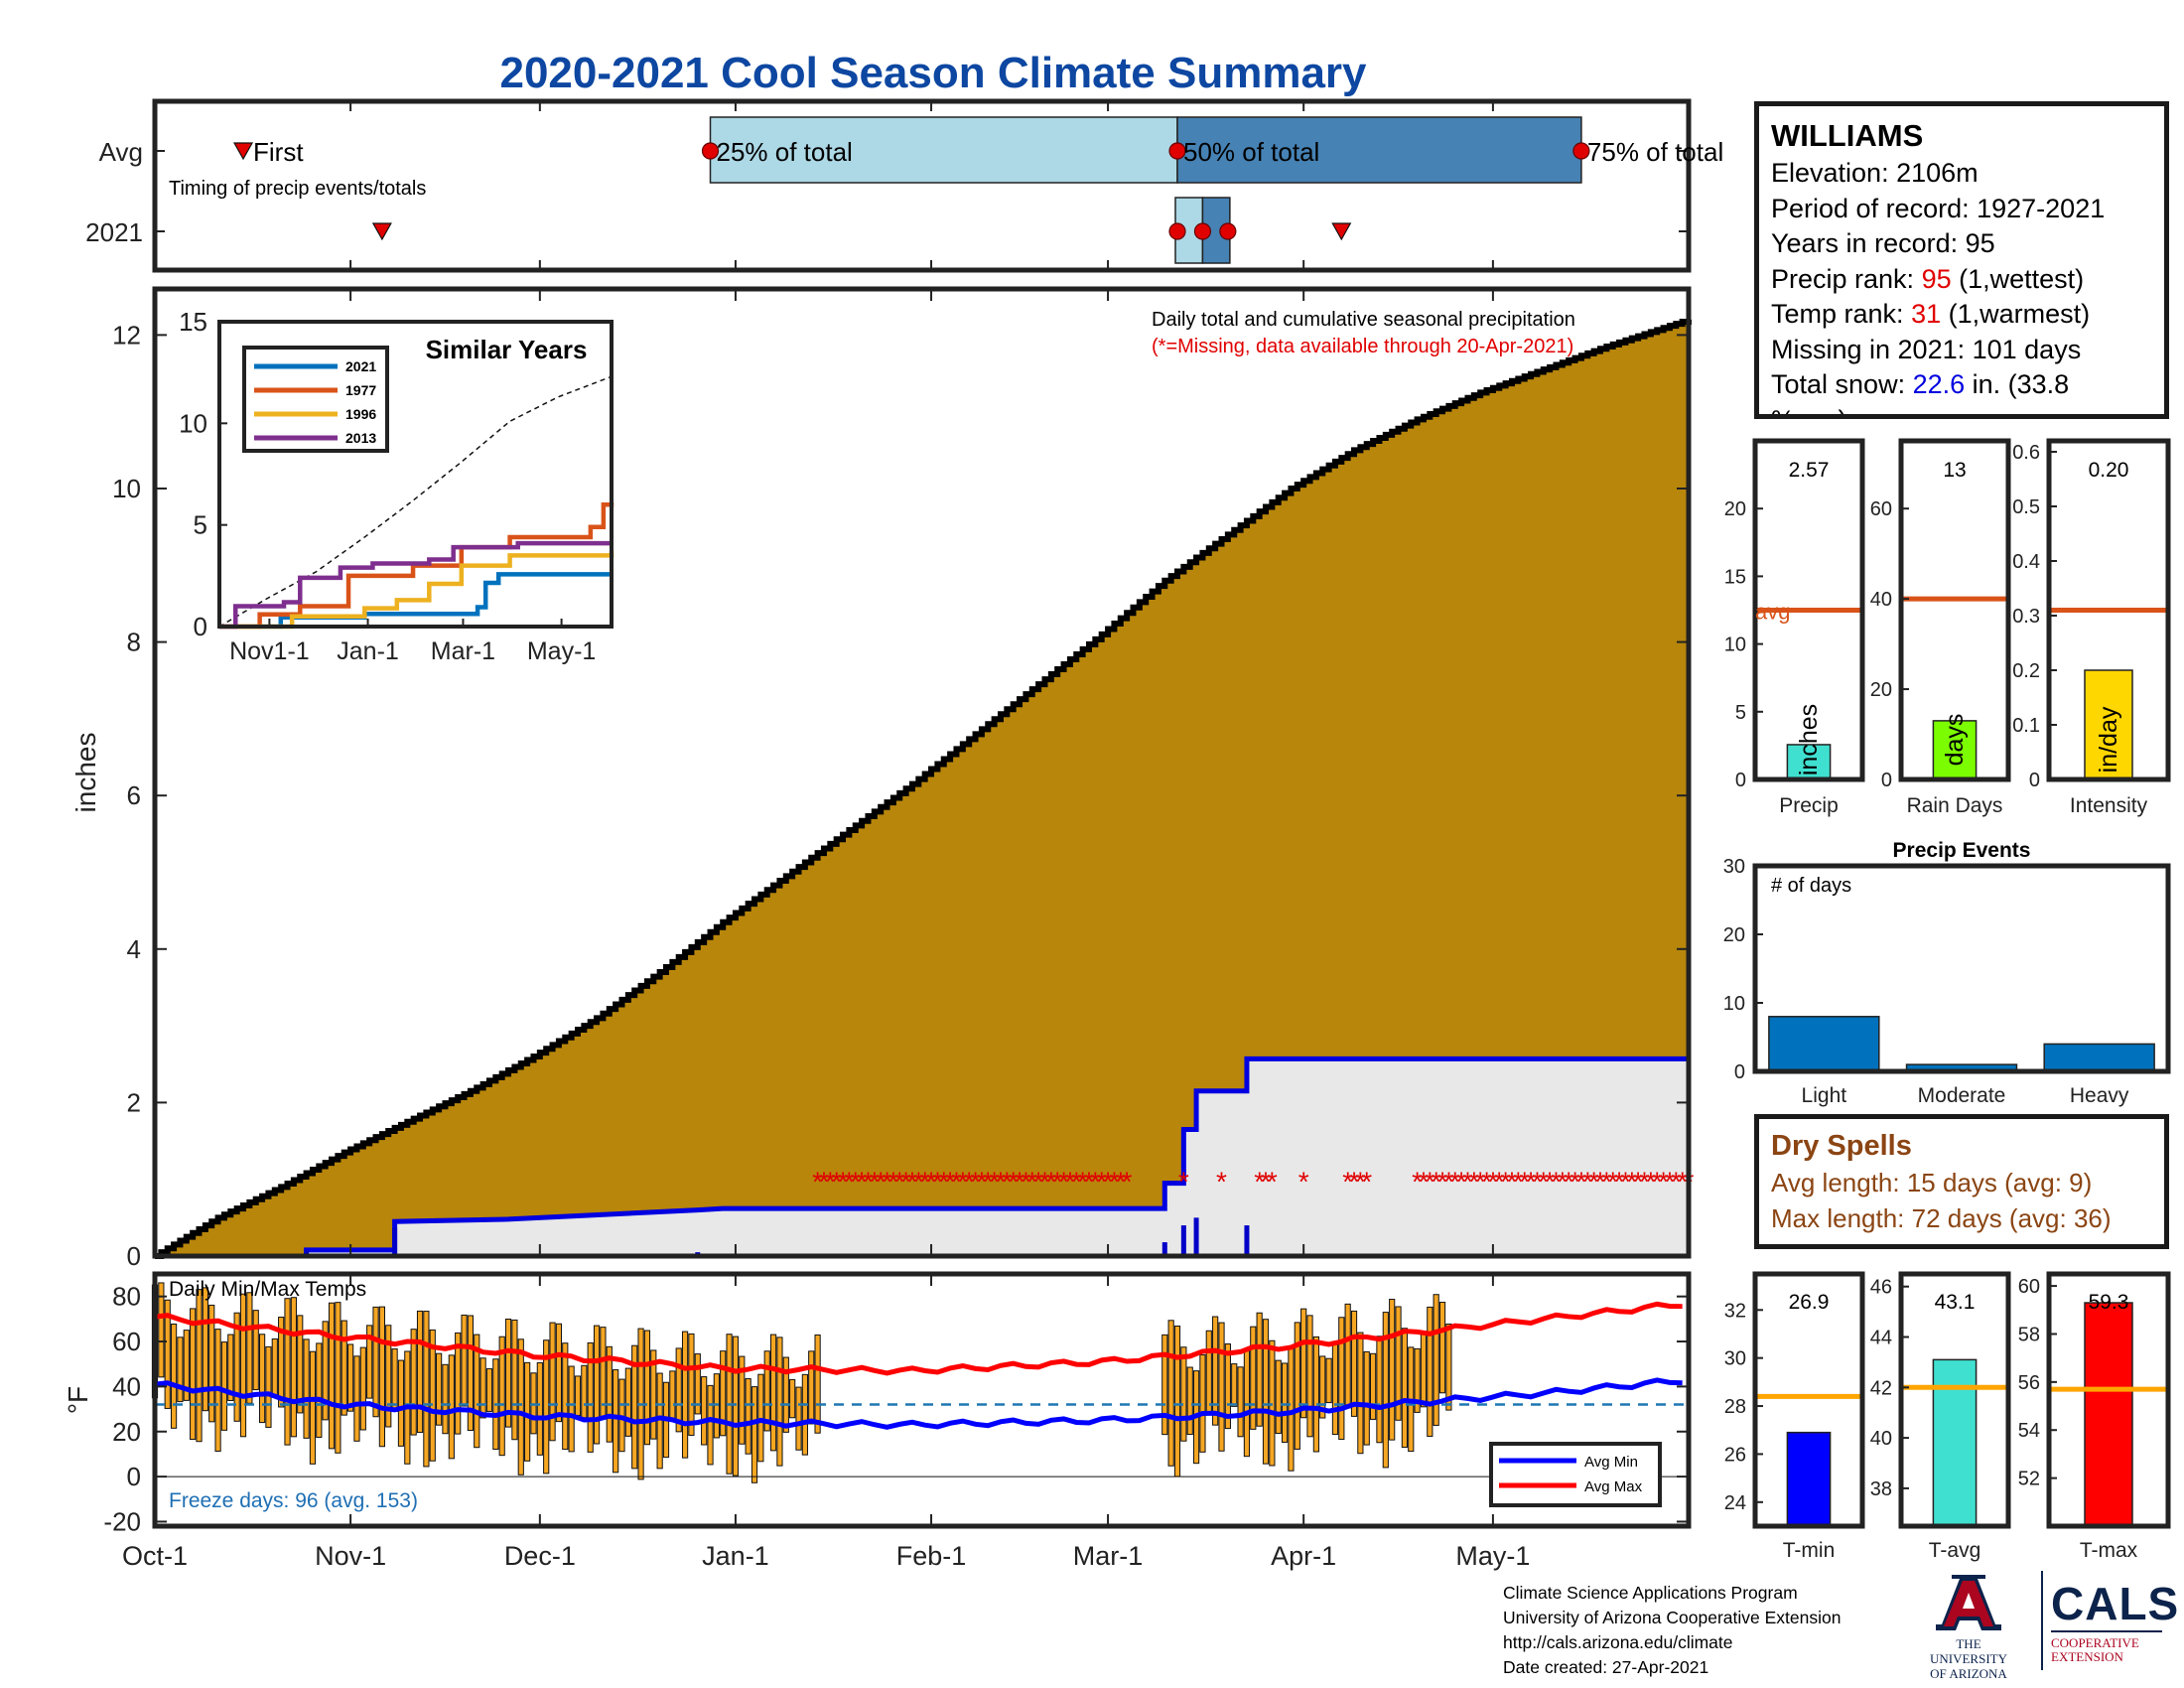 The image size is (2184, 1688). Describe the element at coordinates (114, 232) in the screenshot. I see `timing-row-label-2021: 2021` at that location.